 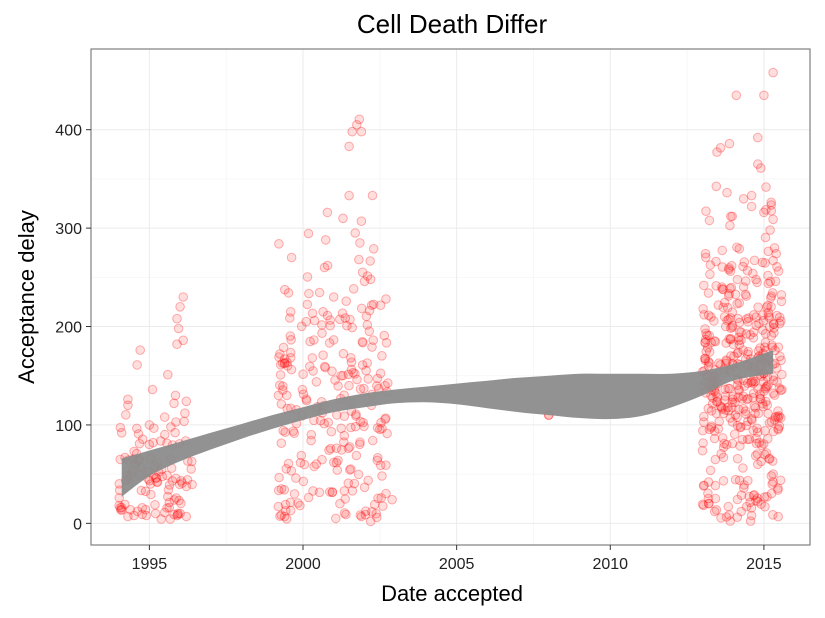 I want to click on chart-title: Cell Death Differ, so click(x=452, y=24).